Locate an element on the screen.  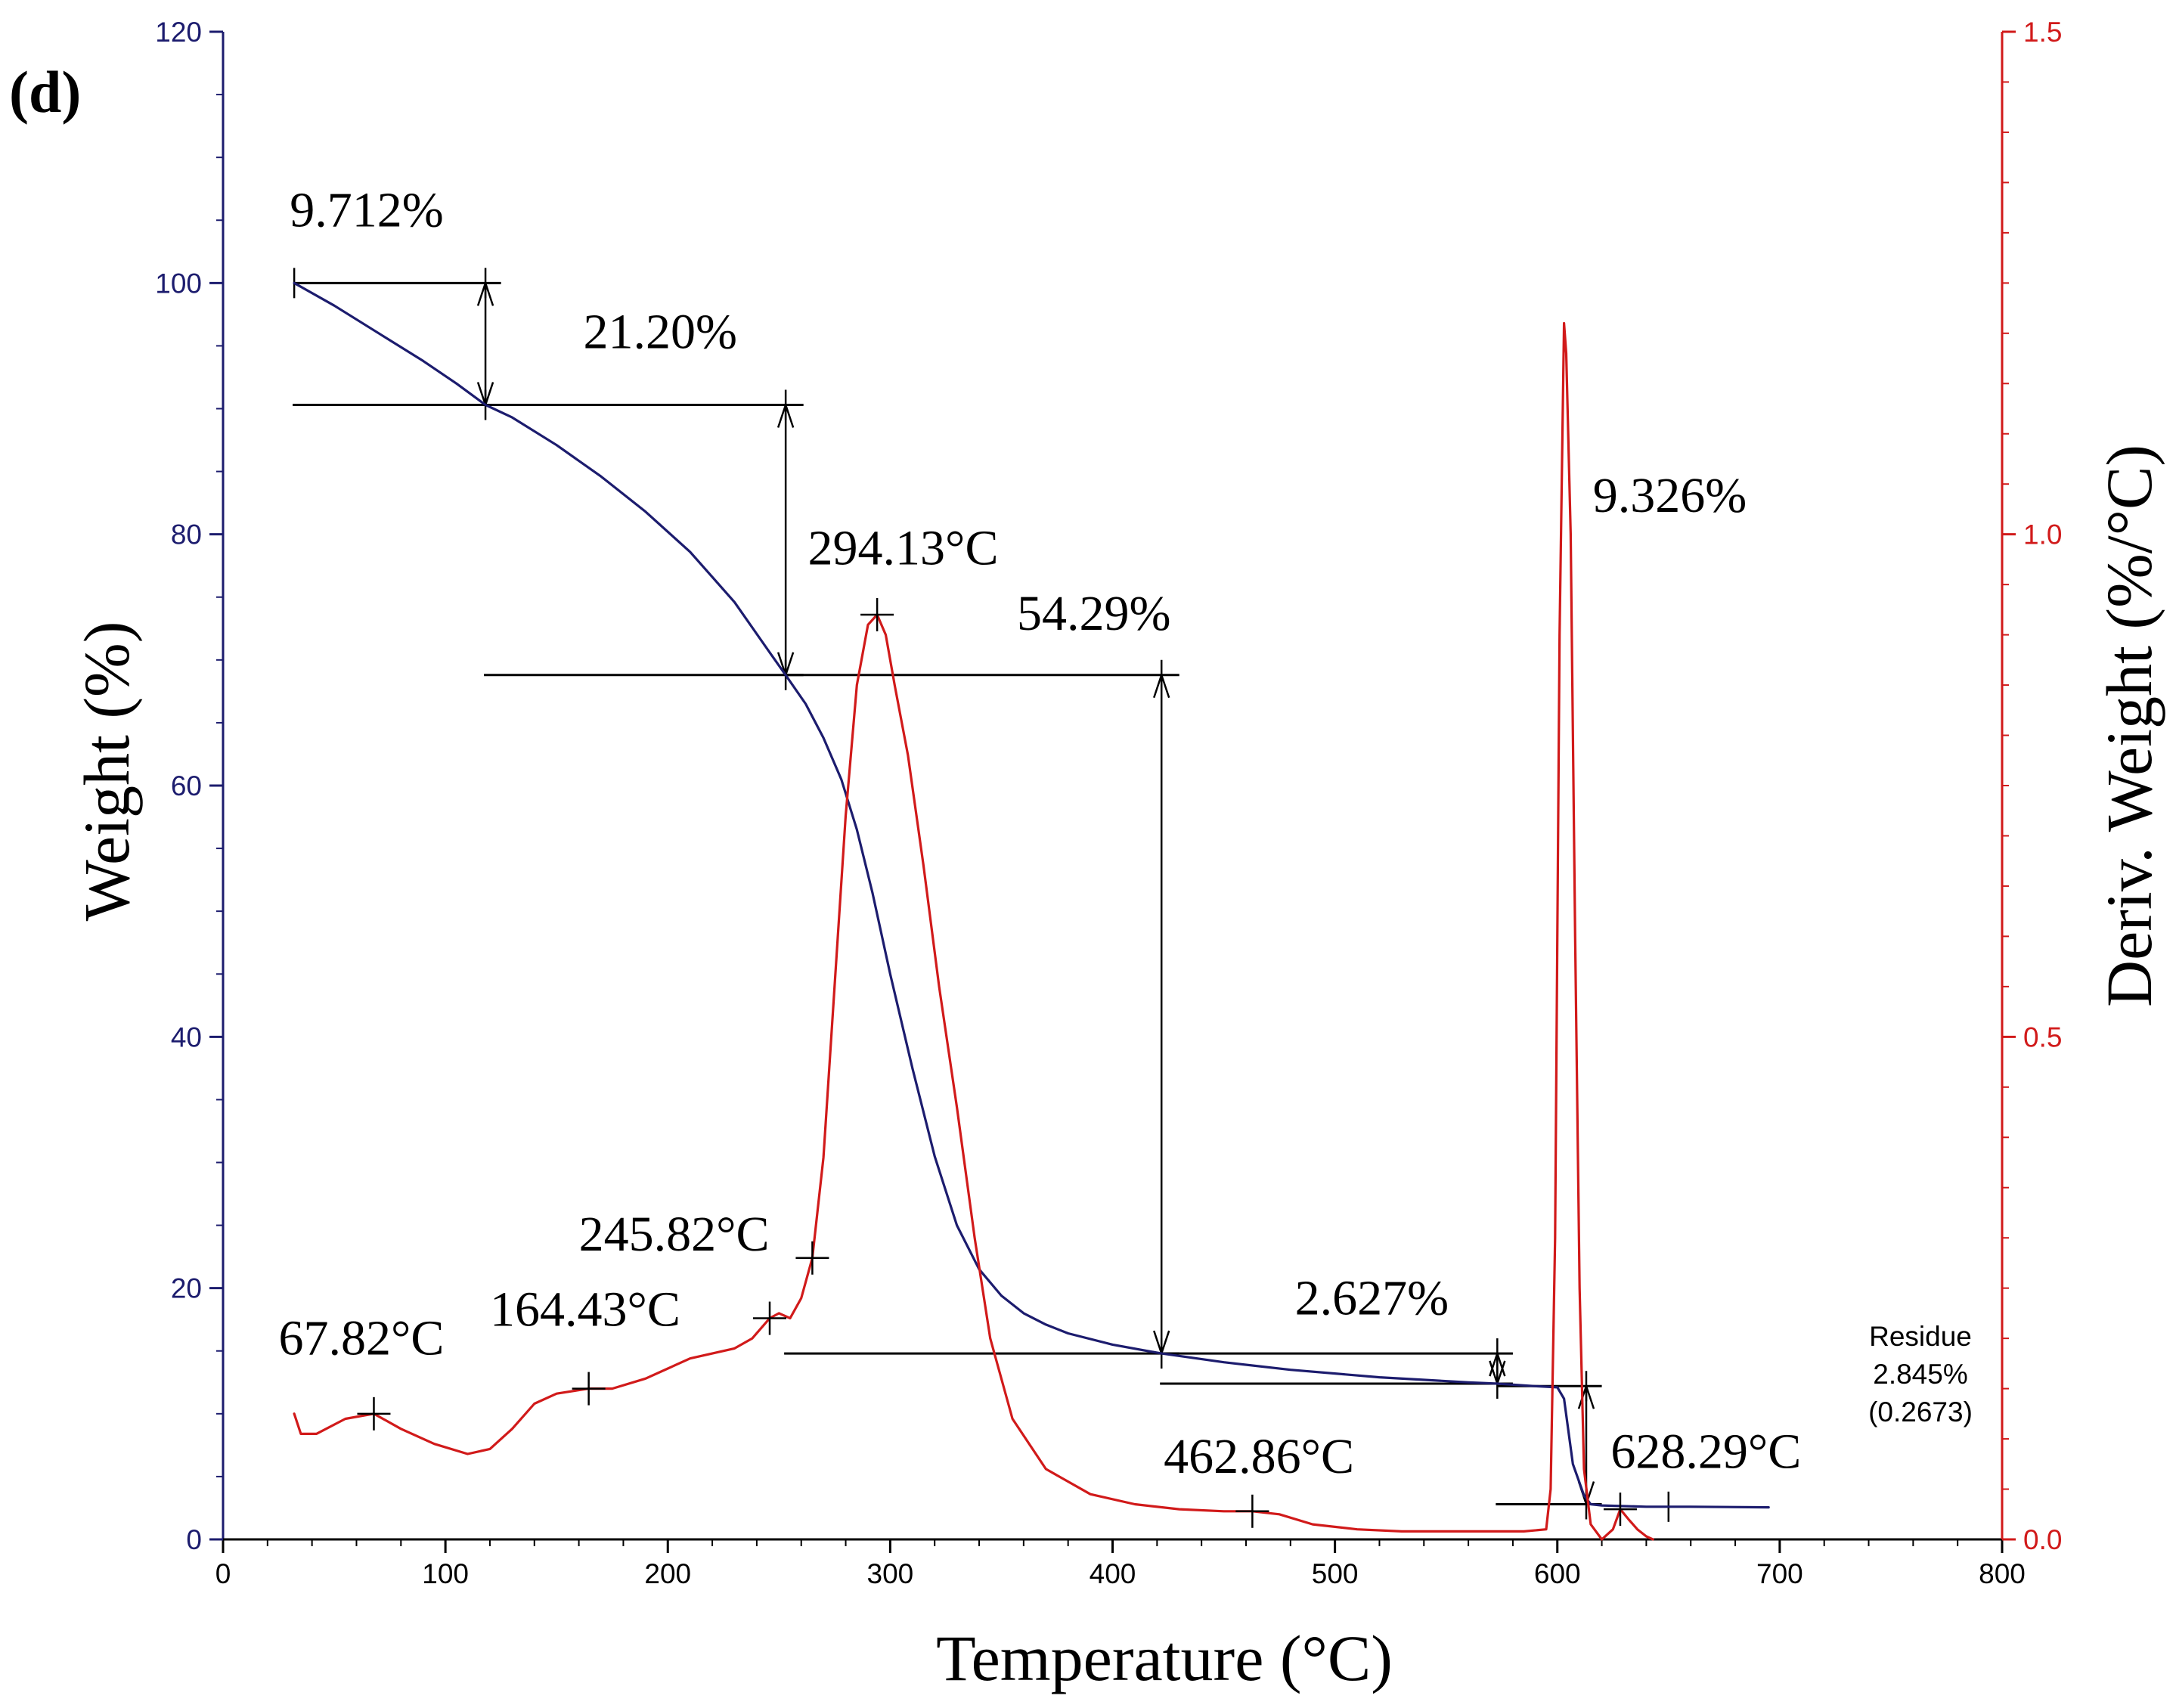
x-axis-label: Temperature (°C) is located at coordinates (1164, 1658).